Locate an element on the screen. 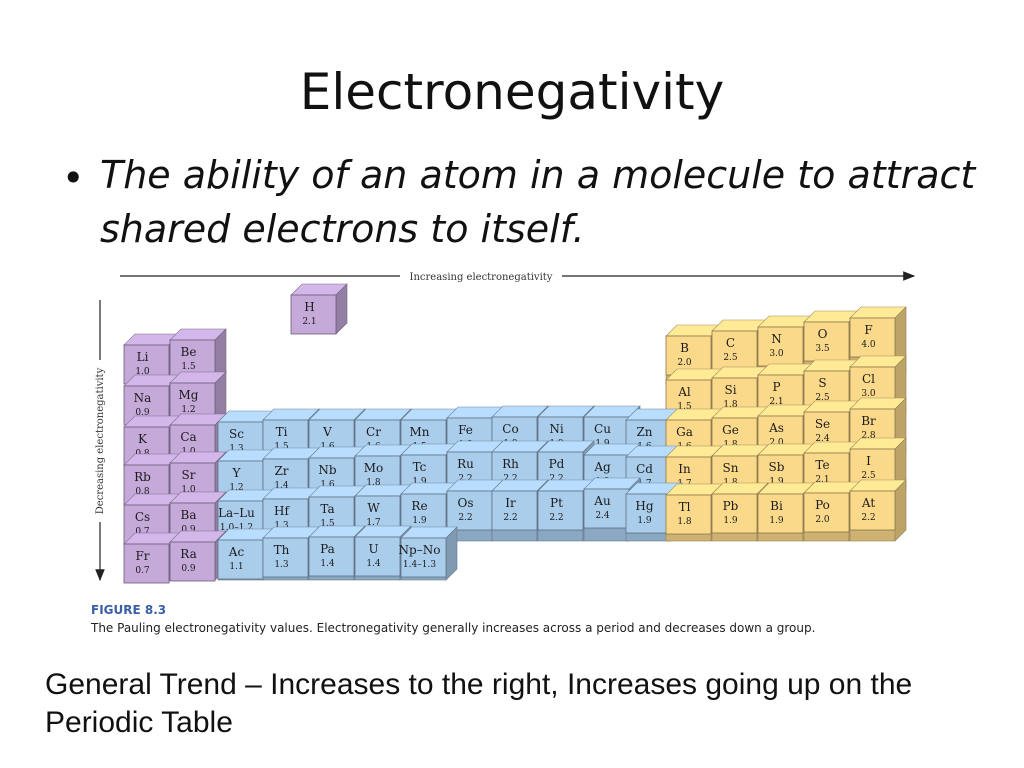  element-symbol: Po is located at coordinates (822, 505).